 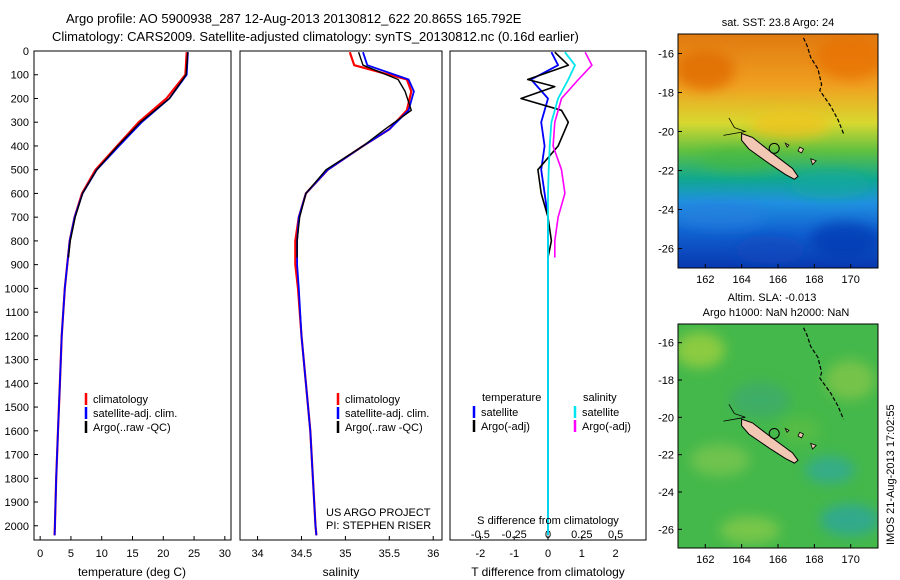 I want to click on depth-tick-label: 1500, so click(x=17, y=408).